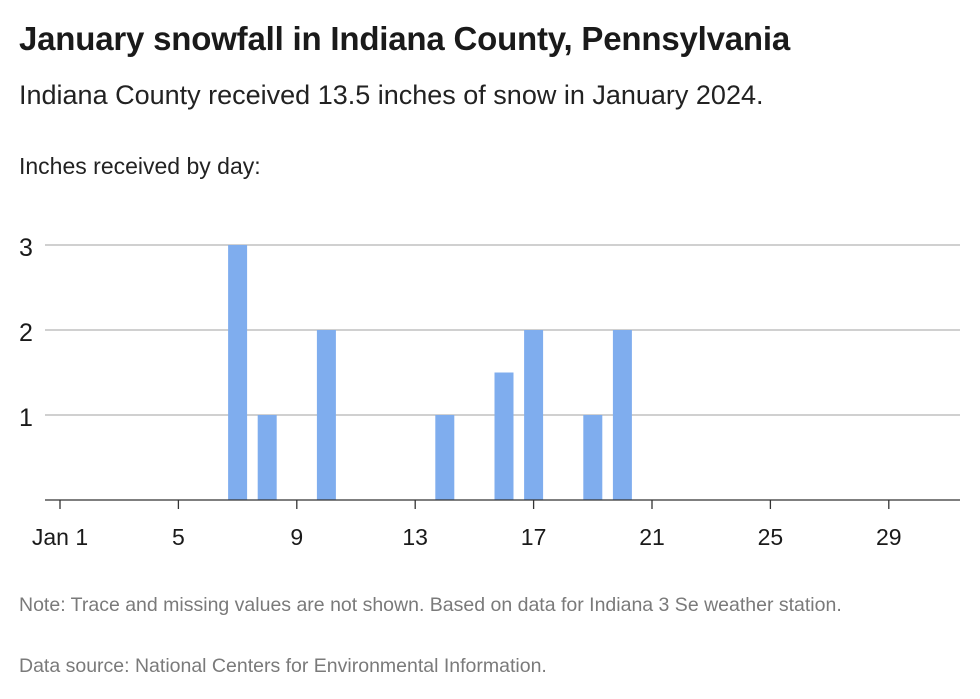 Image resolution: width=980 pixels, height=699 pixels. Describe the element at coordinates (26, 333) in the screenshot. I see `y-tick-label: 2` at that location.